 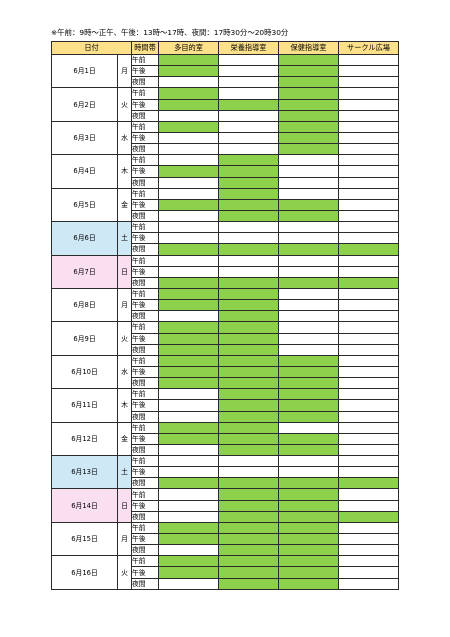 I want to click on date-cell: 6月7日, so click(x=84, y=271).